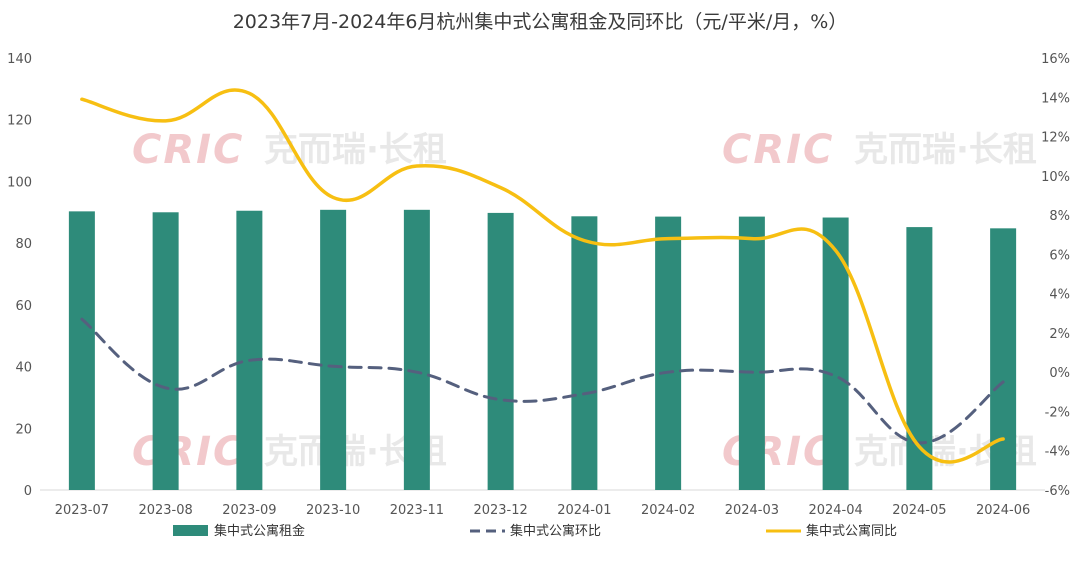 The width and height of the screenshot is (1080, 562). Describe the element at coordinates (23, 244) in the screenshot. I see `left-tick-label: 80` at that location.